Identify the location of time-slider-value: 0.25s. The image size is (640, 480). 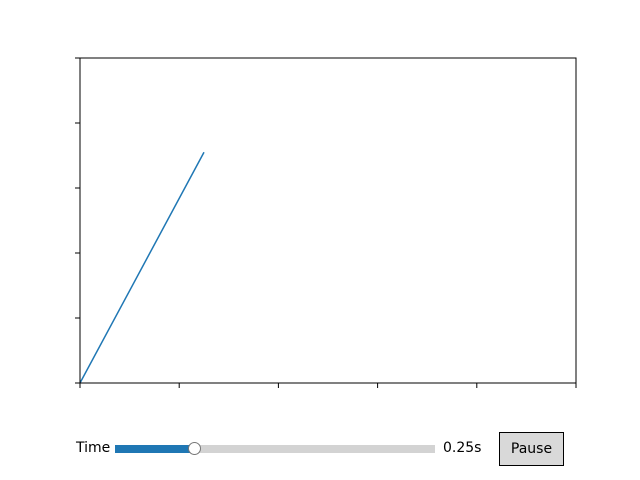
(462, 448).